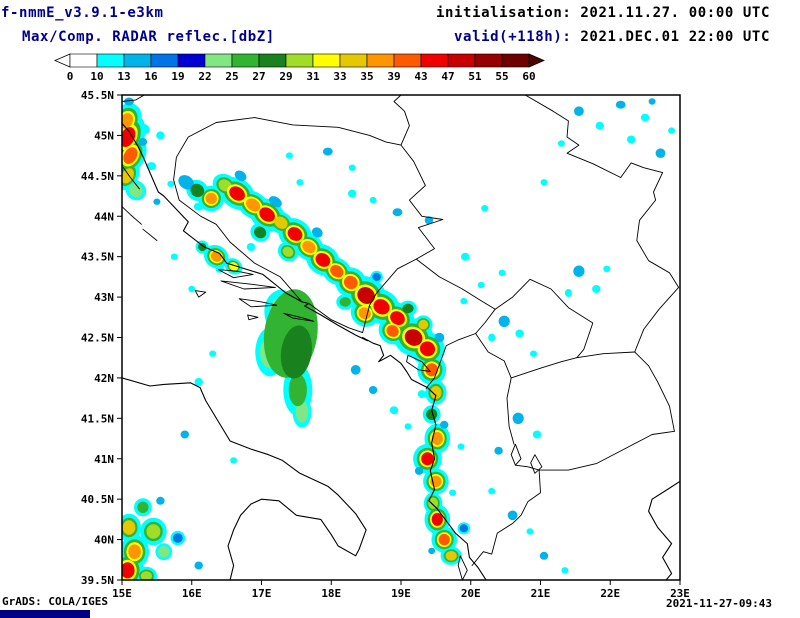 This screenshot has height=618, width=800. What do you see at coordinates (104, 216) in the screenshot?
I see `lat-tick-label: 44N` at bounding box center [104, 216].